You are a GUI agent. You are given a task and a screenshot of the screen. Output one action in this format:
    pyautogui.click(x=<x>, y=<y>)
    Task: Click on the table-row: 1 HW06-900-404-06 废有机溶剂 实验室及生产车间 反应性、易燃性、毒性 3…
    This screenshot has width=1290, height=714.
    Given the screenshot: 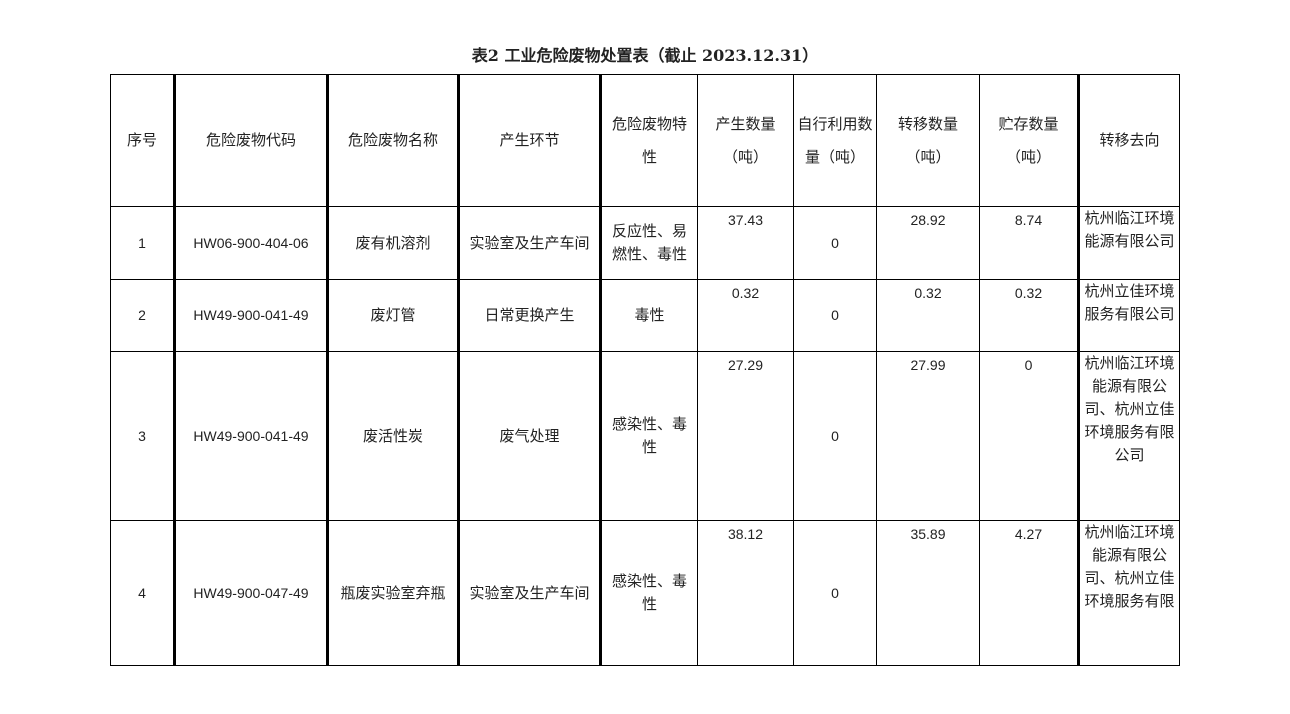 What is the action you would take?
    pyautogui.click(x=645, y=243)
    